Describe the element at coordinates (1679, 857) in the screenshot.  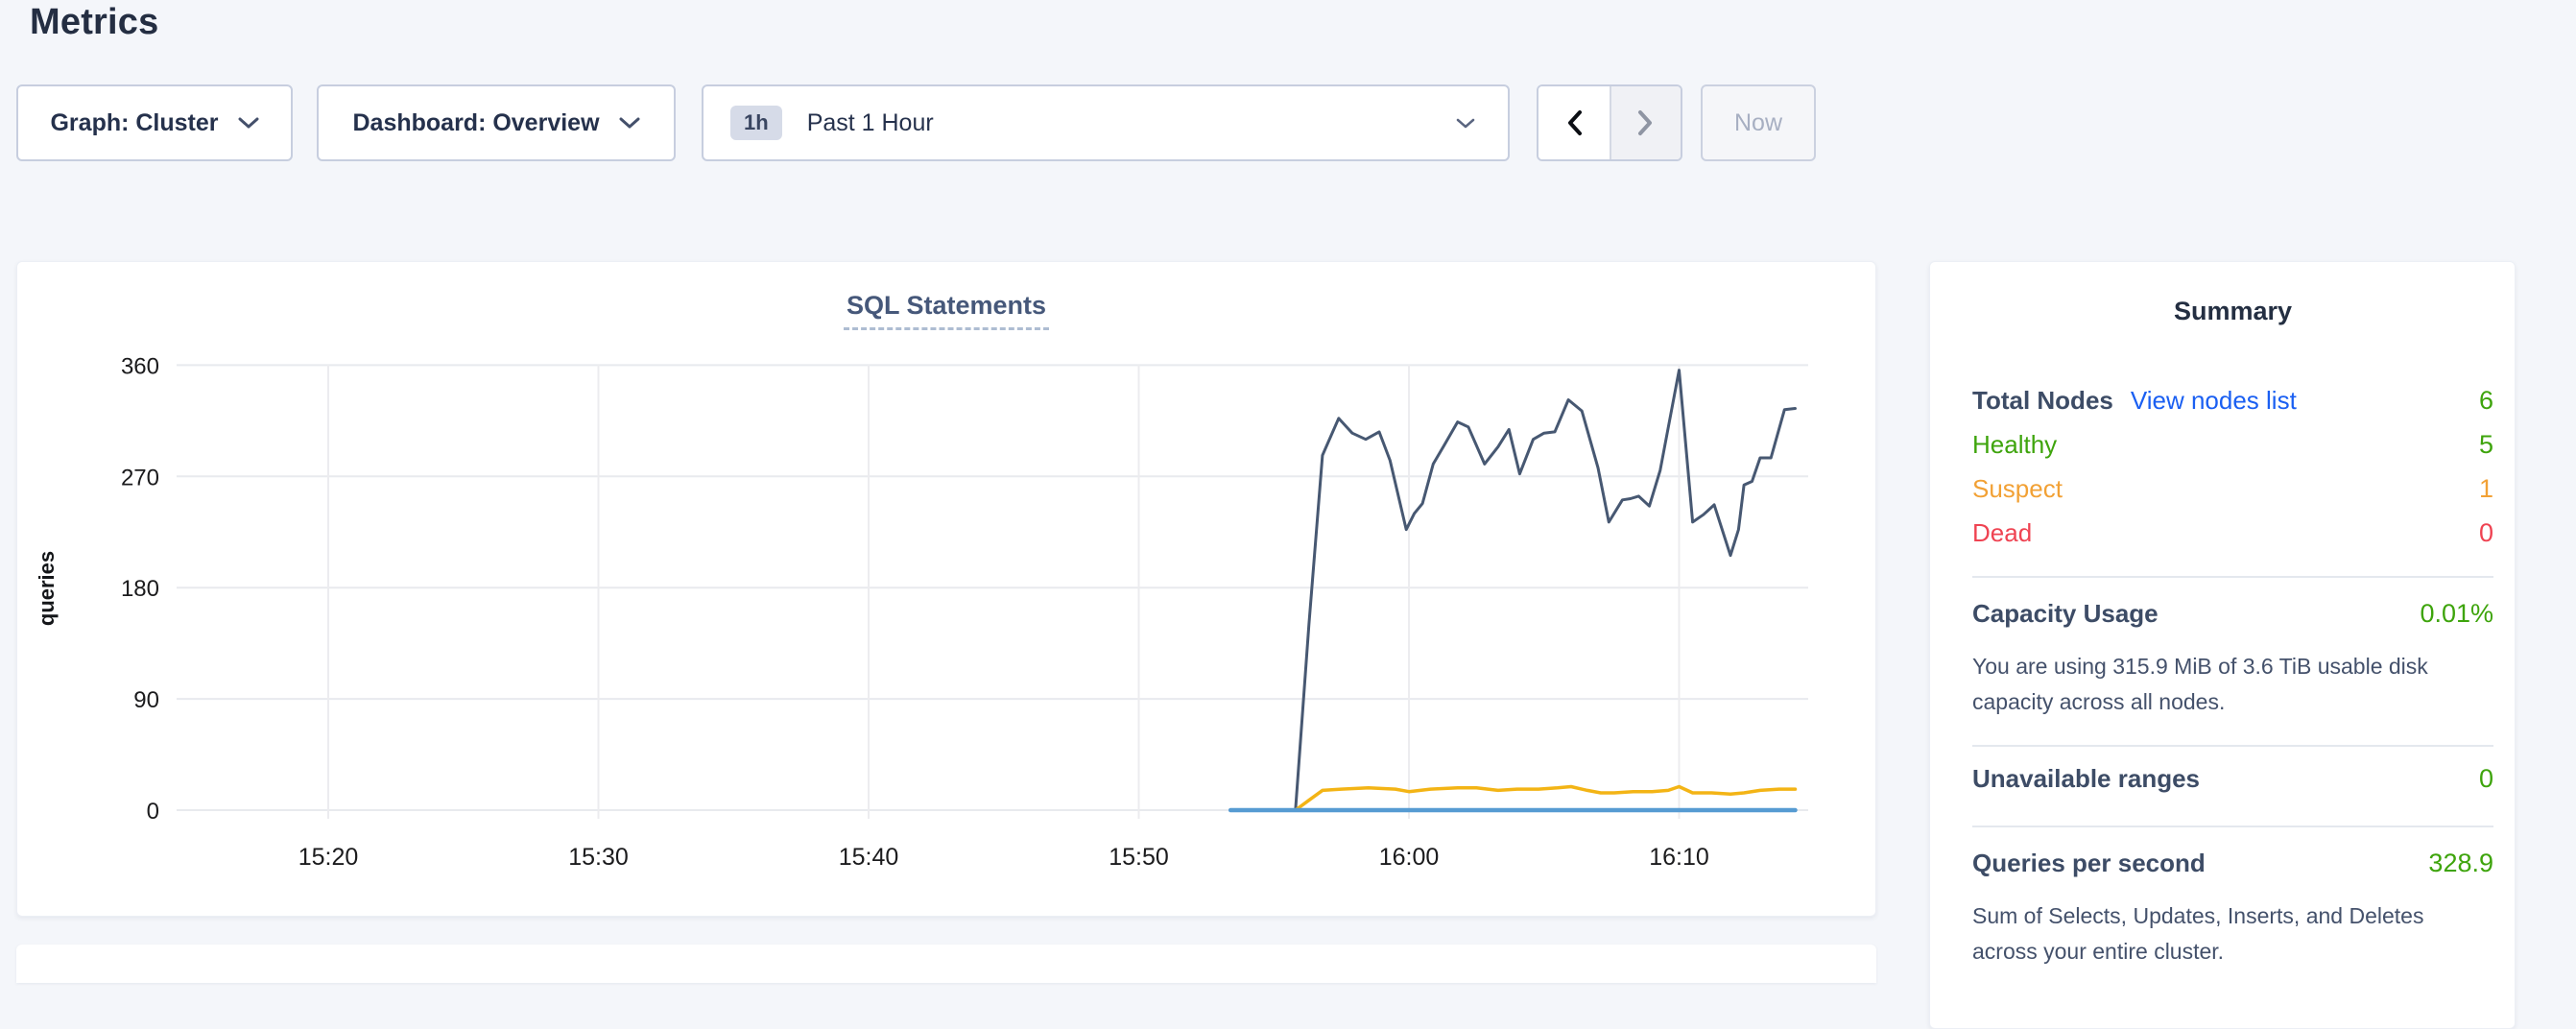
I see `svg-text: 16:10` at that location.